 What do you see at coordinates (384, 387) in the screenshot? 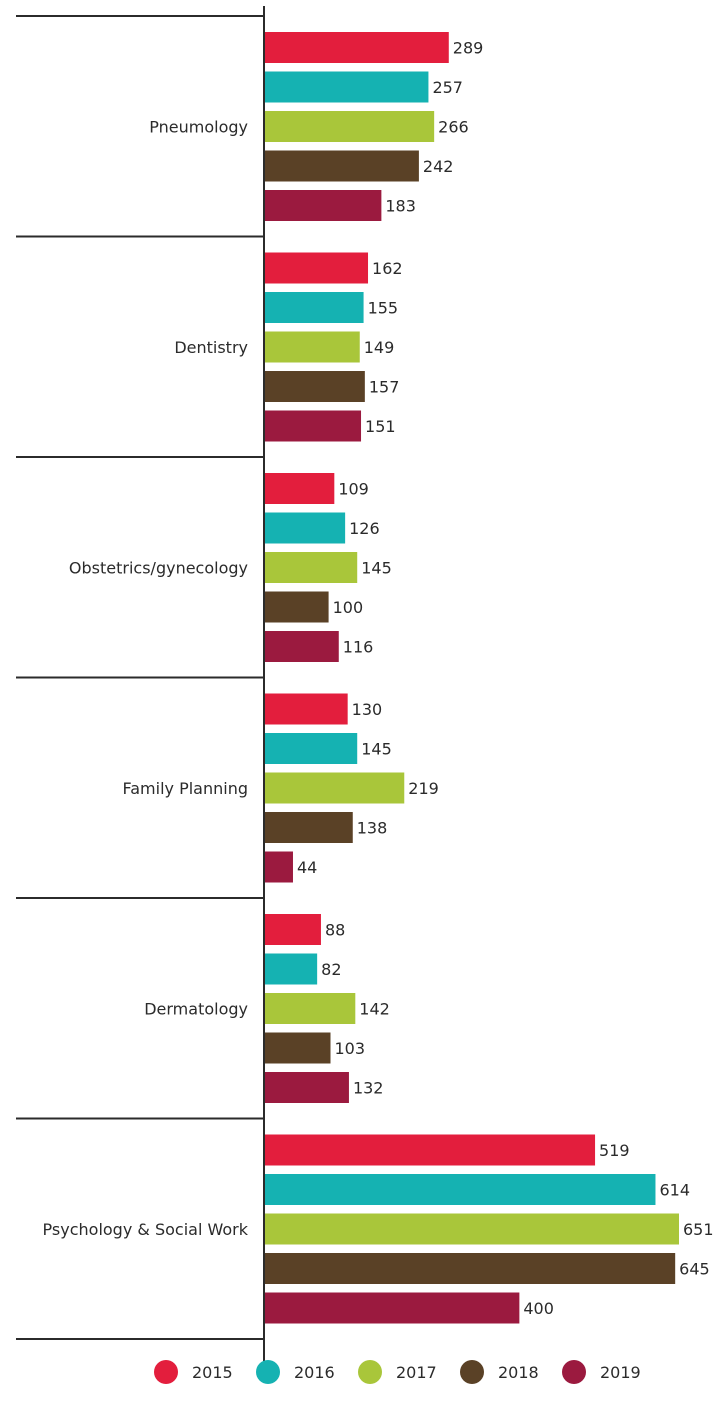
I see `value-label-dentistry-2018: 157` at bounding box center [384, 387].